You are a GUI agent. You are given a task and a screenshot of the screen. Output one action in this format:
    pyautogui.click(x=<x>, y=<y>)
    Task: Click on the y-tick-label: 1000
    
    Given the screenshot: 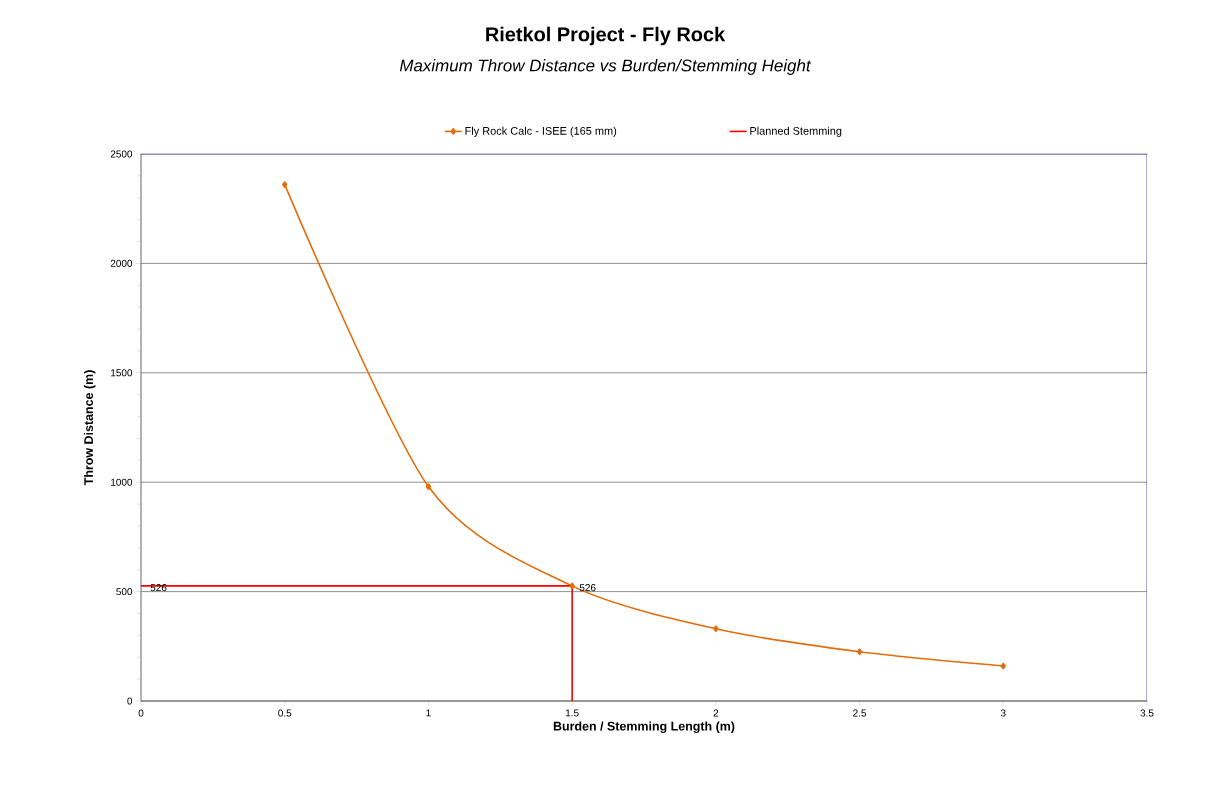 What is the action you would take?
    pyautogui.click(x=122, y=482)
    